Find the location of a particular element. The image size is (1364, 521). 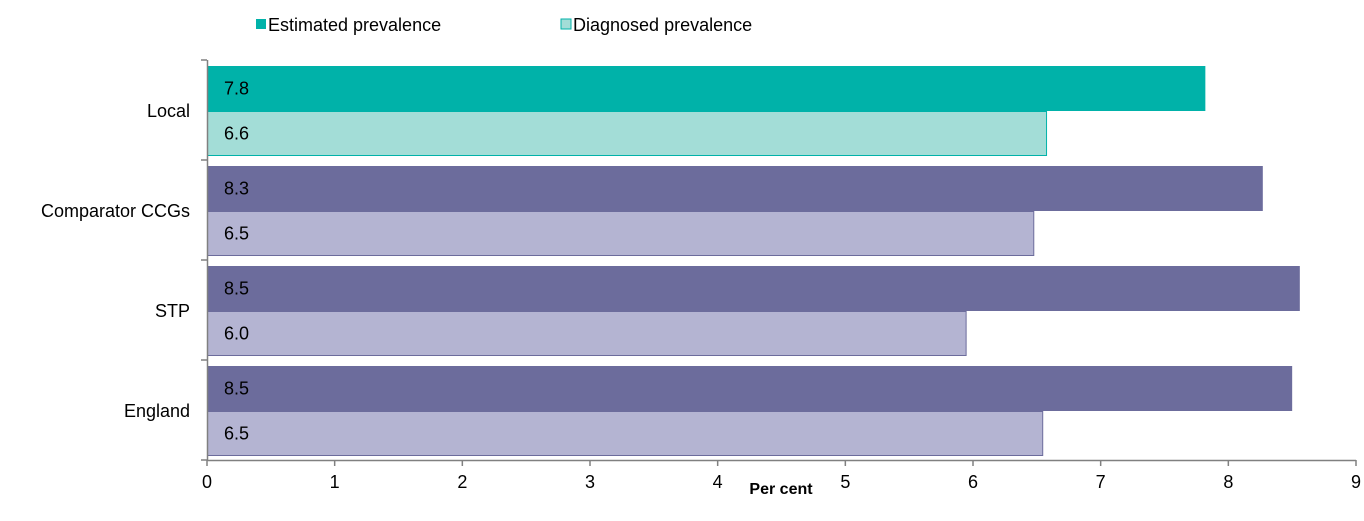

x-tick-label-6: 6 is located at coordinates (973, 482).